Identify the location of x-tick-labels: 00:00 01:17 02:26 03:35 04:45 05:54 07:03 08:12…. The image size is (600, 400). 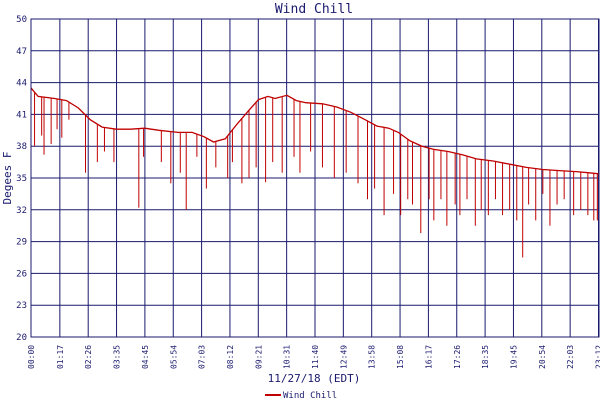
(313, 357).